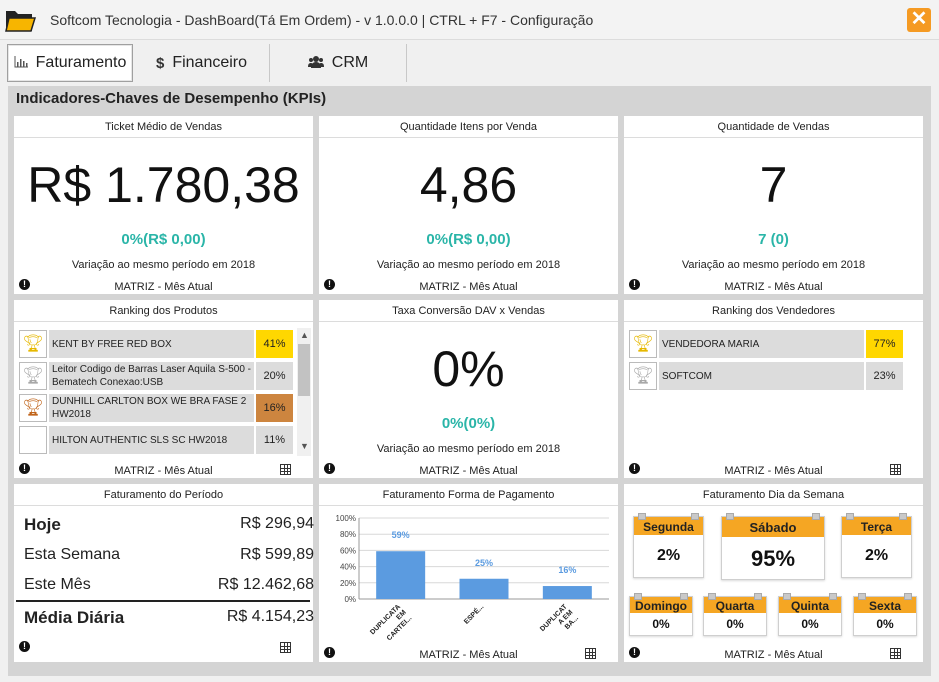 Image resolution: width=939 pixels, height=682 pixels. What do you see at coordinates (766, 376) in the screenshot?
I see `list-item: 🏆︎ SOFTCOM 23%` at bounding box center [766, 376].